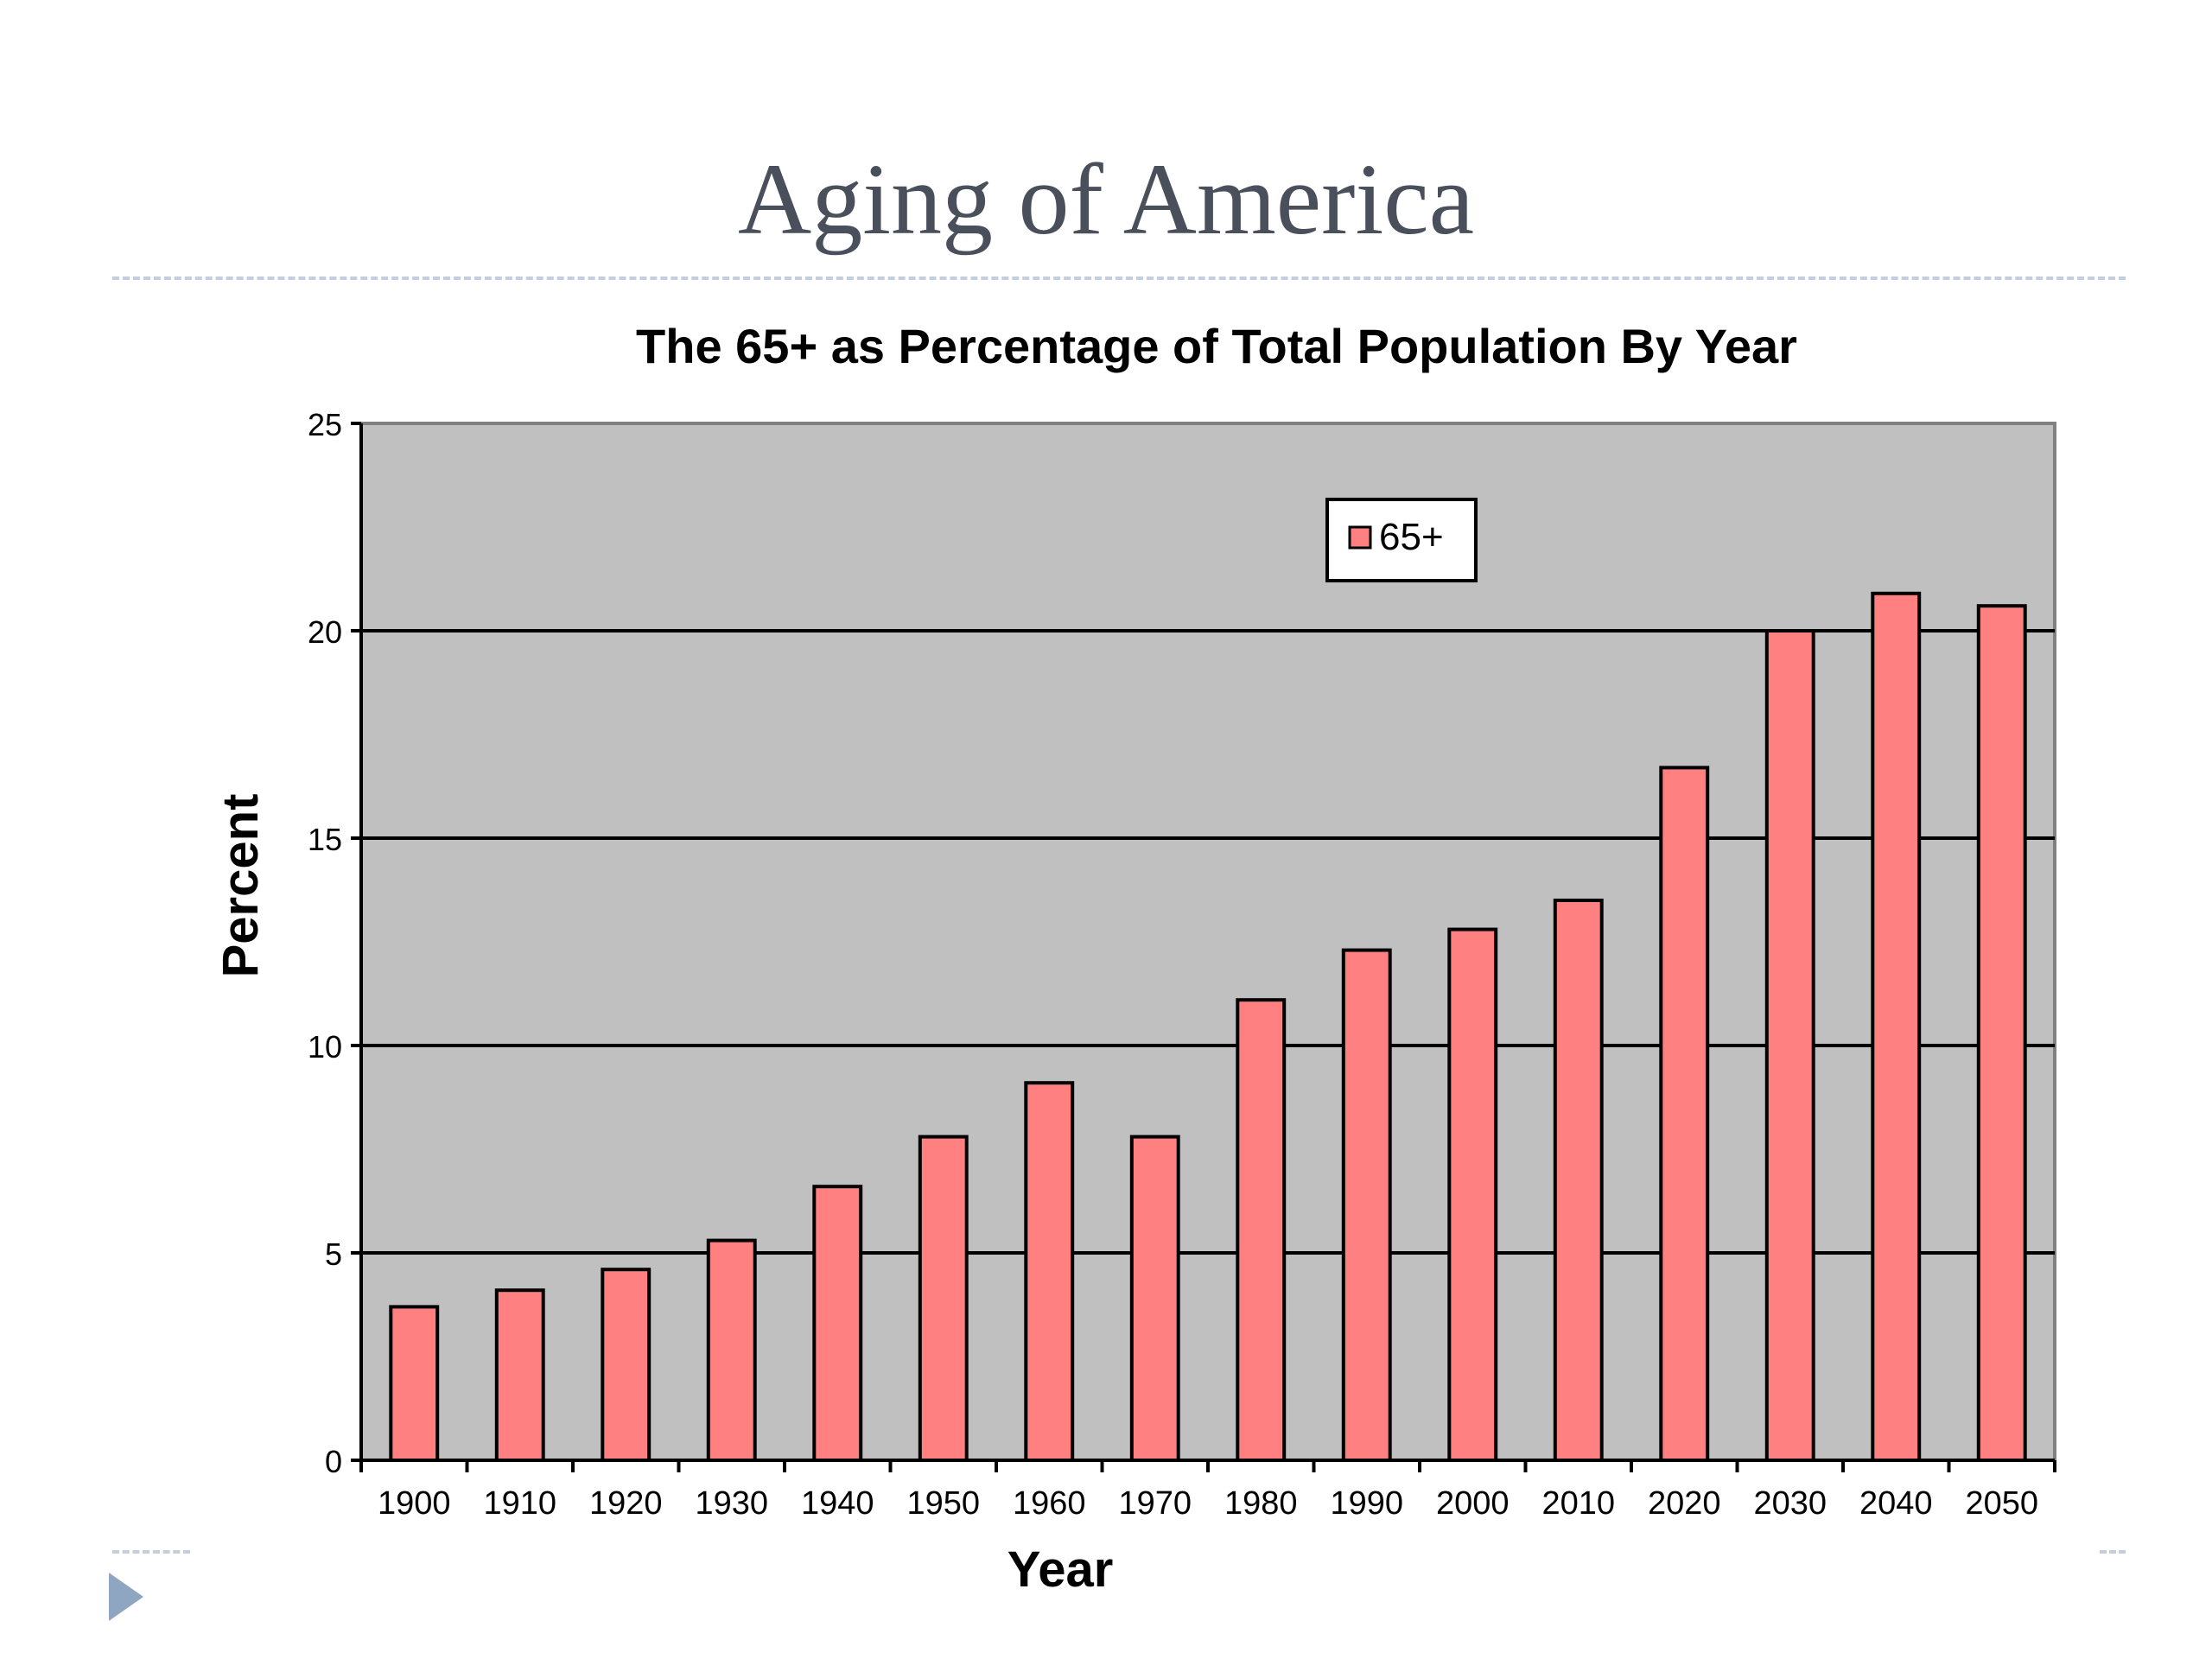 The width and height of the screenshot is (2212, 1659). What do you see at coordinates (837, 1503) in the screenshot?
I see `x-tick-label: 1940` at bounding box center [837, 1503].